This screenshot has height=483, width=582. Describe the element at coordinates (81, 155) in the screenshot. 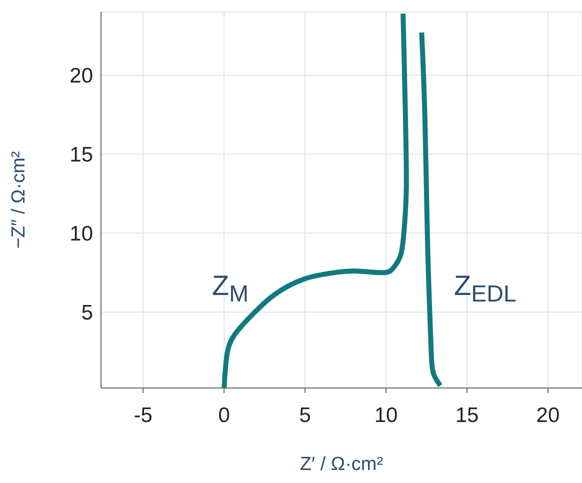

I see `y-tick-label: 15` at that location.